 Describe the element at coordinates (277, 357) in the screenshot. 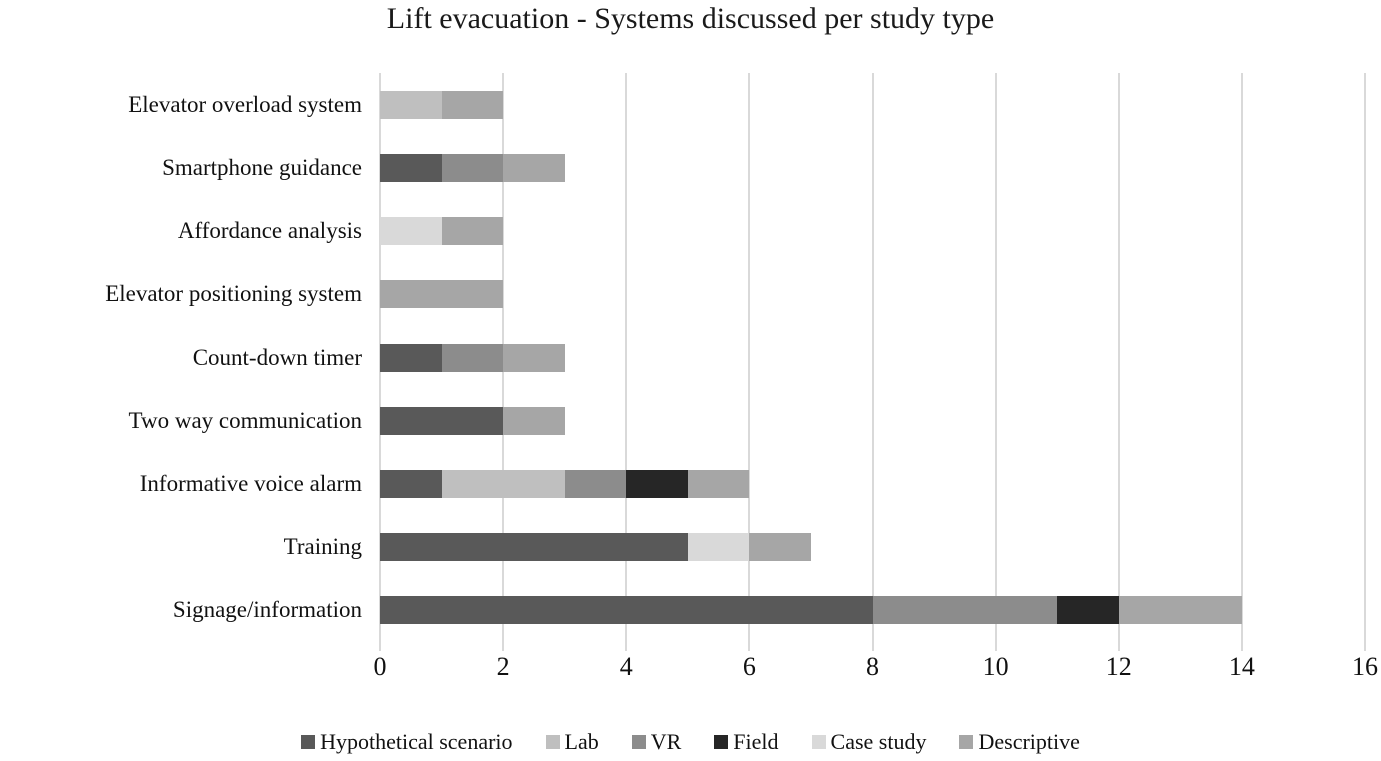

I see `category-label: Count-down timer` at that location.